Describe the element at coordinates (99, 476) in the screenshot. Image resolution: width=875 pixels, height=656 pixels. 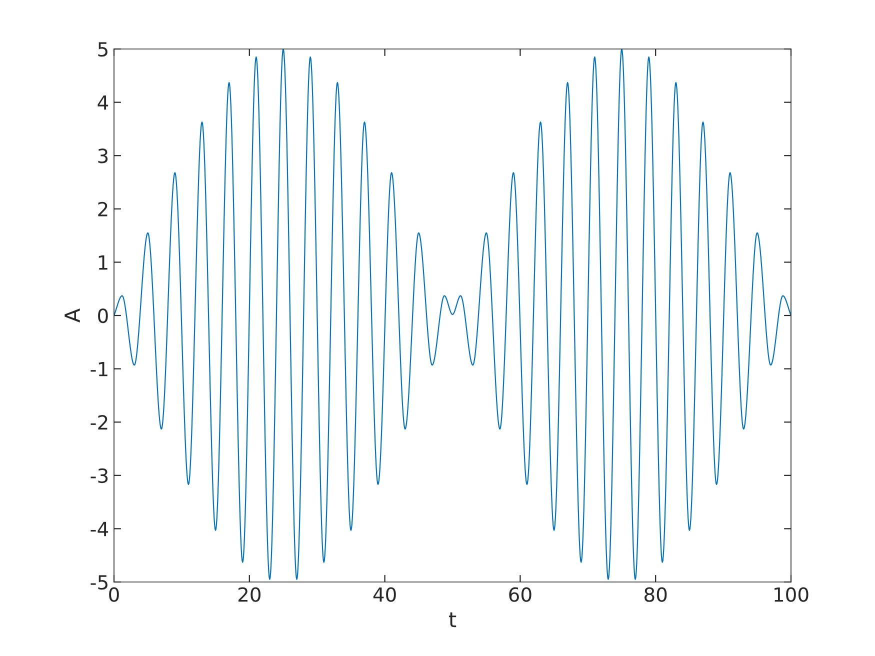
I see `y-tick-label: -3` at that location.